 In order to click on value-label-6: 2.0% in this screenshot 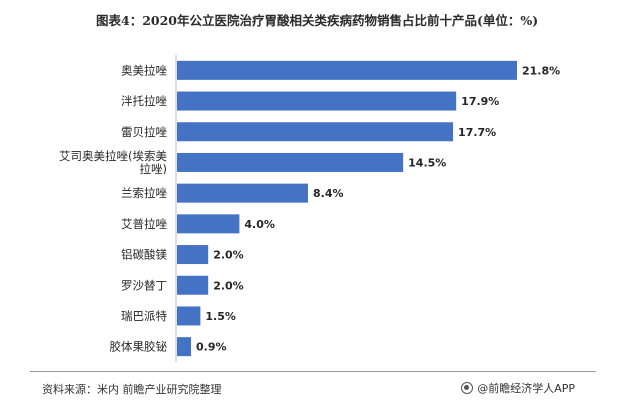, I will do `click(228, 255)`.